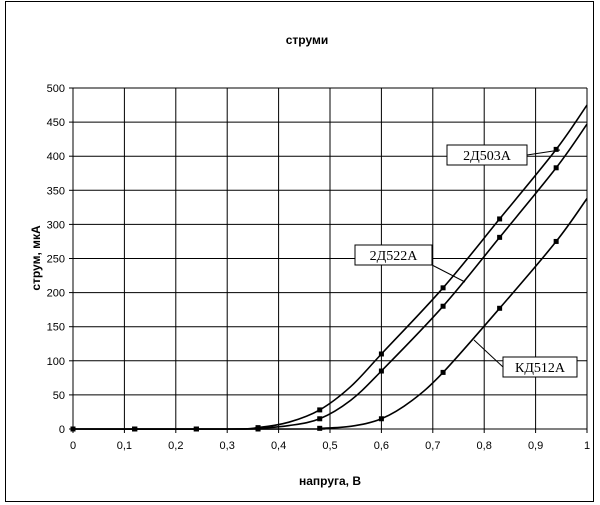 Image resolution: width=600 pixels, height=505 pixels. What do you see at coordinates (330, 481) in the screenshot?
I see `x-axis-label: напруга, В` at bounding box center [330, 481].